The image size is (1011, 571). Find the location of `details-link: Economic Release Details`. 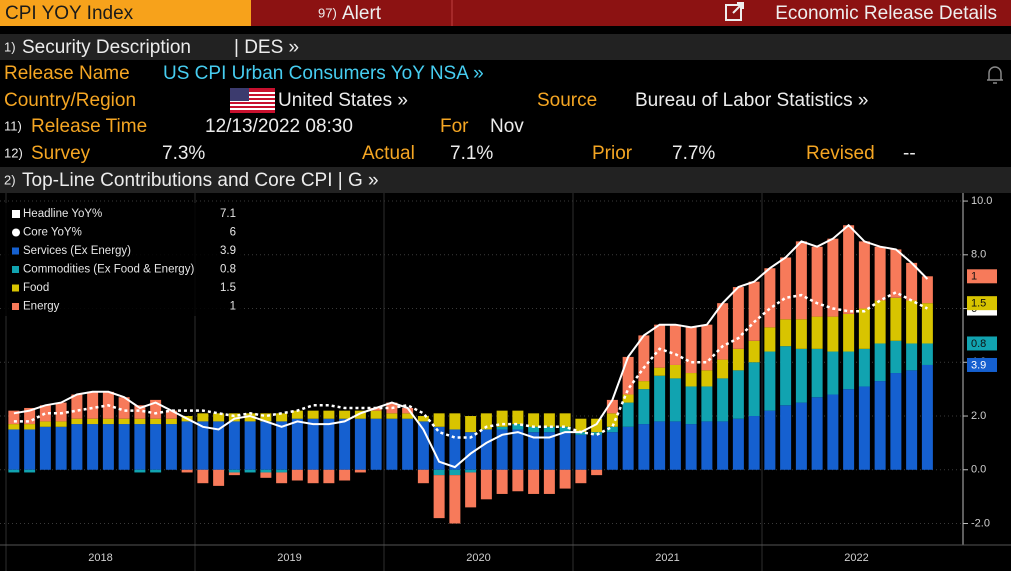

details-link: Economic Release Details is located at coordinates (886, 13).